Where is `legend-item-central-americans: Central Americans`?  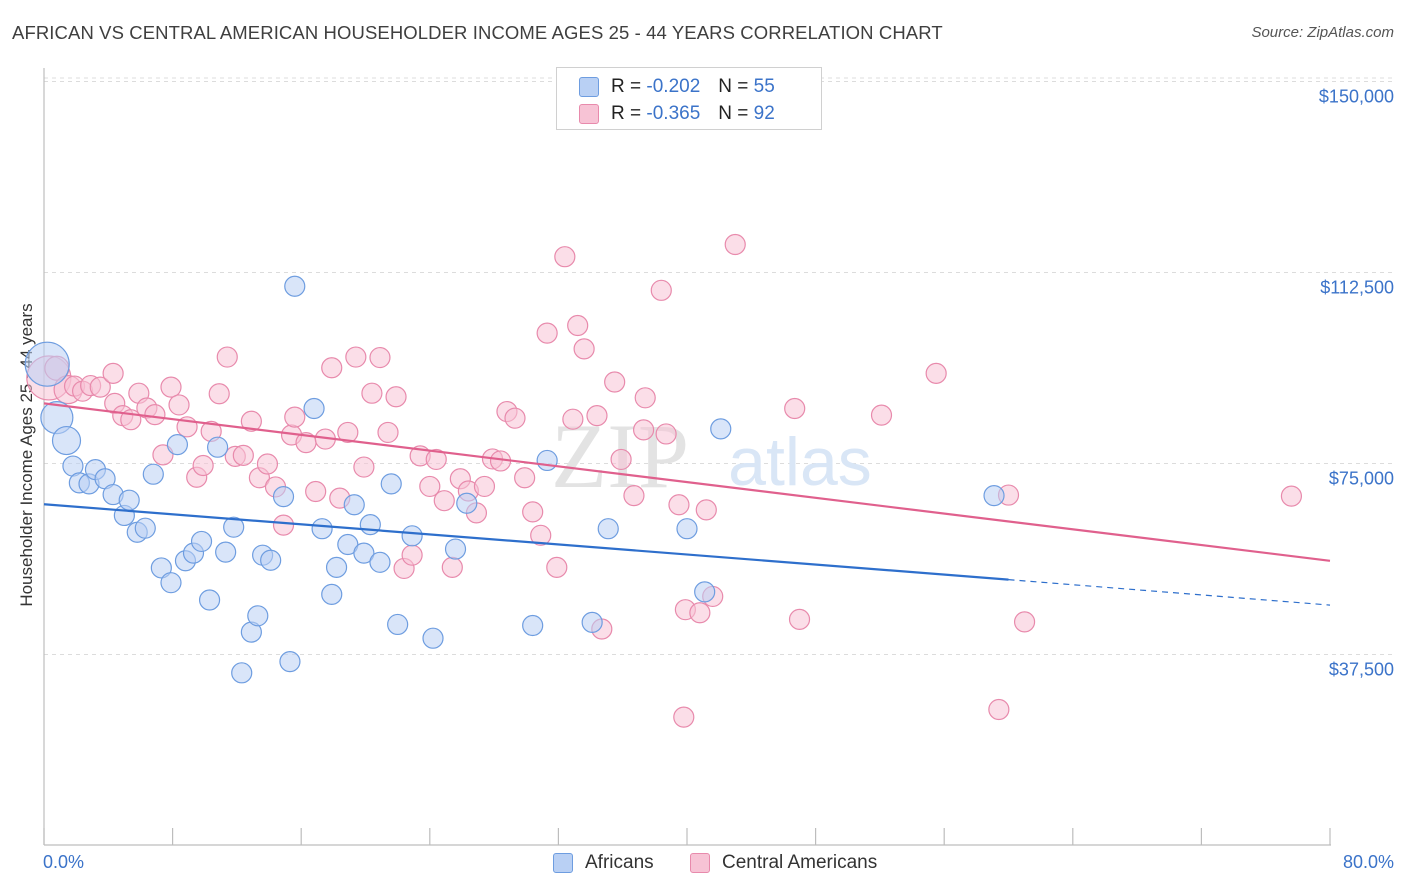
legend-item-central-americans: Central Americans is located at coordinates (783, 863).